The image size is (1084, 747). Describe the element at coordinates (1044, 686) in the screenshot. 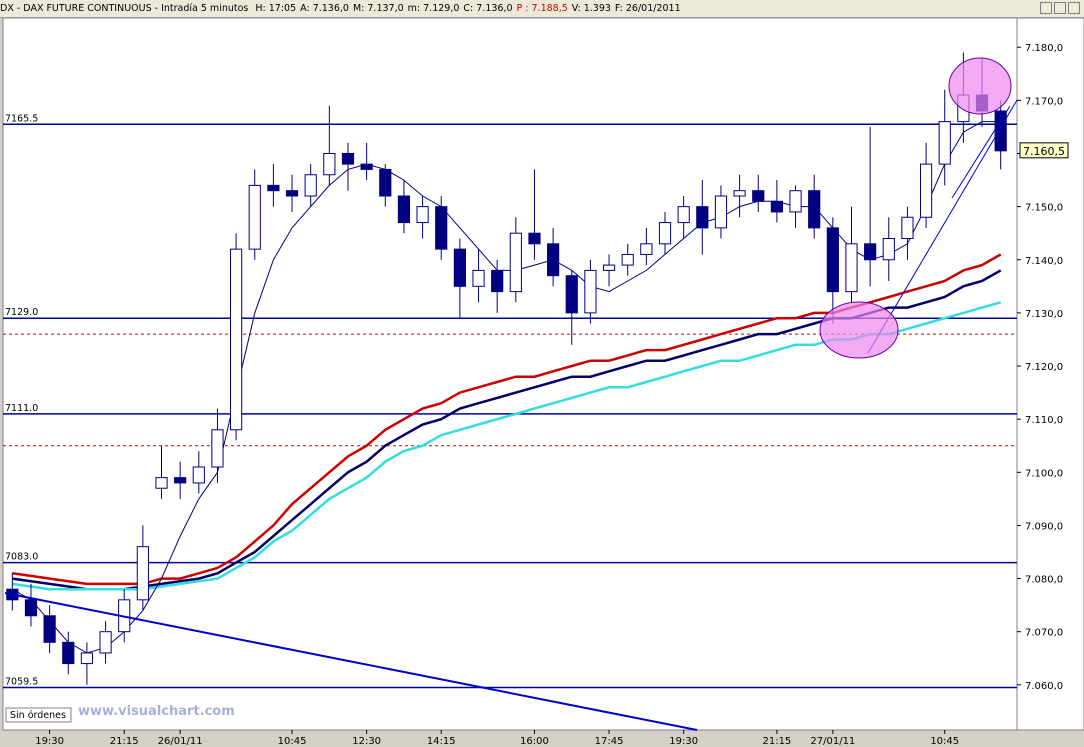

I see `y-tick-label: 7.060,0` at that location.